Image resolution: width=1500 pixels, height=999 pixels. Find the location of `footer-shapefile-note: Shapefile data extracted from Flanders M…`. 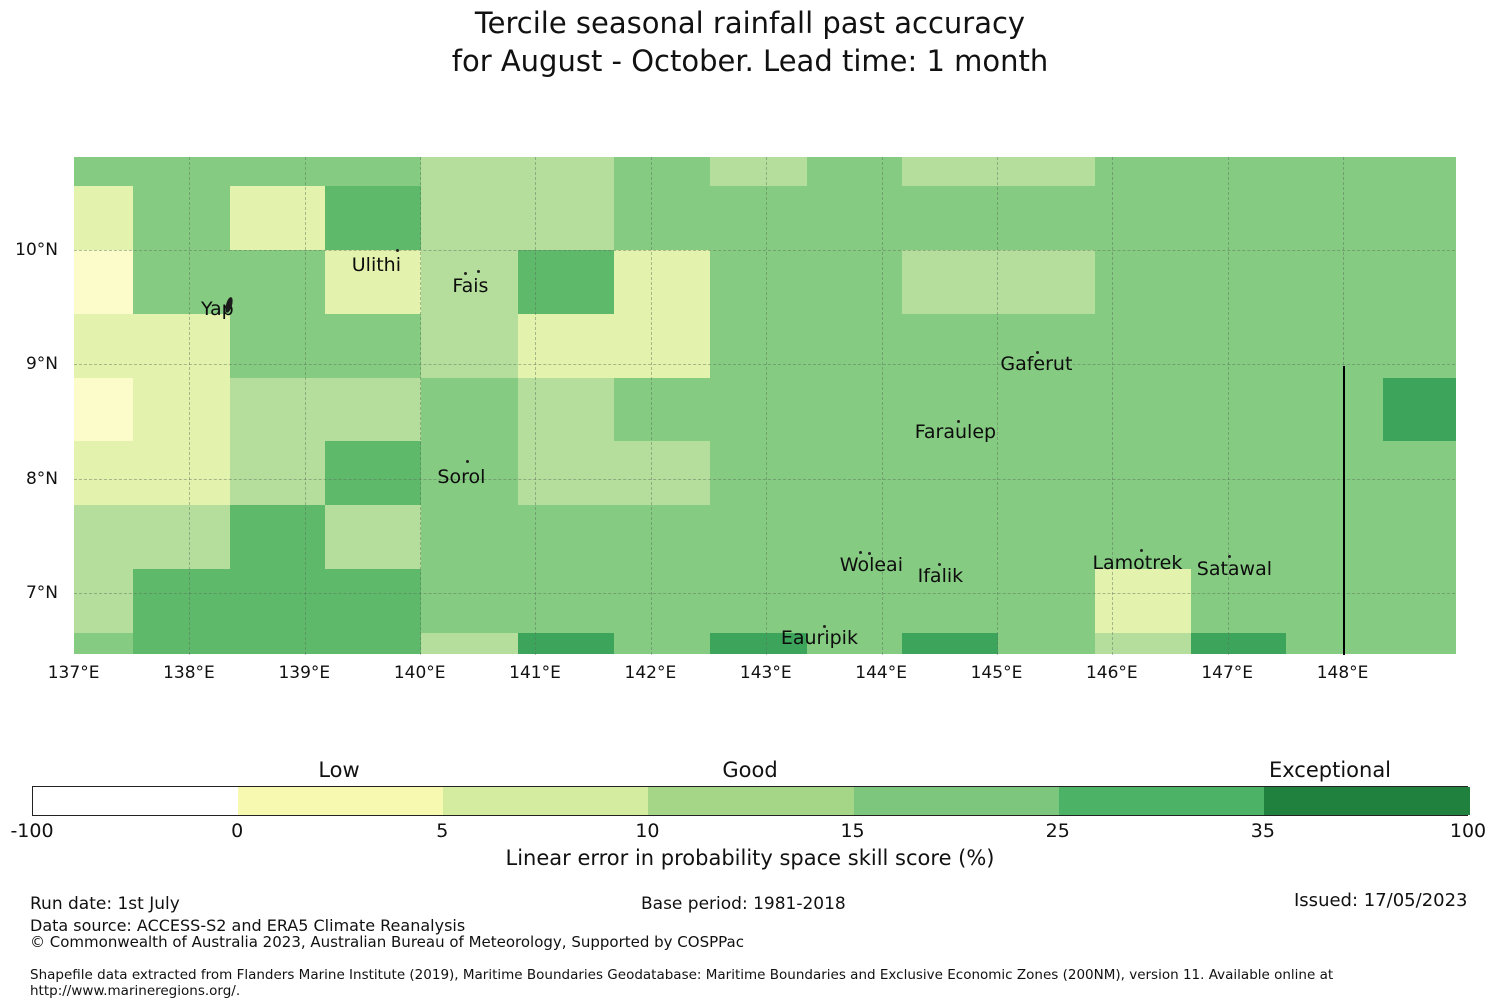

footer-shapefile-note: Shapefile data extracted from Flanders M… is located at coordinates (682, 983).